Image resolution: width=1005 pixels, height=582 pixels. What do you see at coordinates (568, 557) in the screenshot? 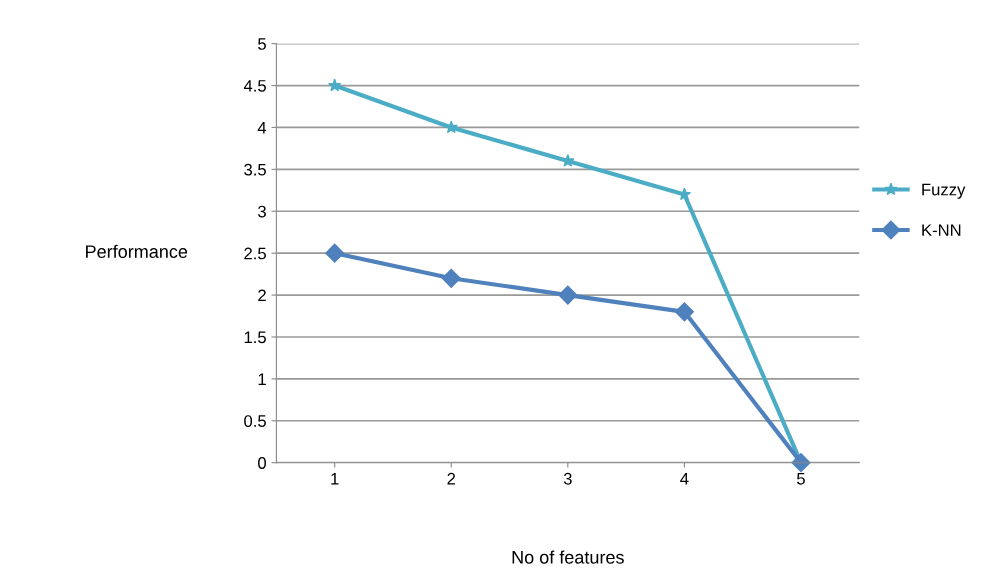
I see `x-axis-title: No of features` at bounding box center [568, 557].